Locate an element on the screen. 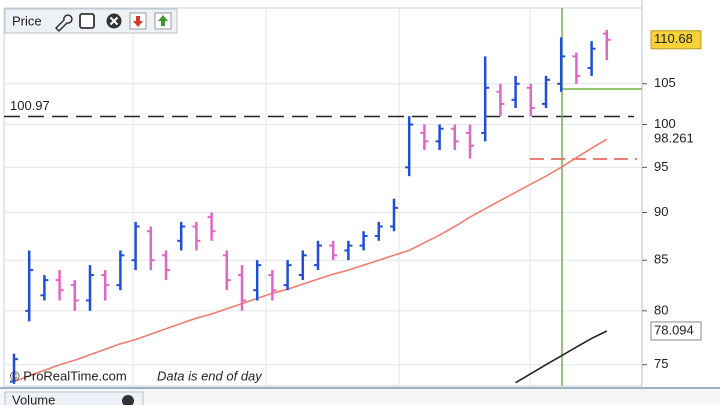 The width and height of the screenshot is (720, 410). y-tick-label: 95 is located at coordinates (661, 166).